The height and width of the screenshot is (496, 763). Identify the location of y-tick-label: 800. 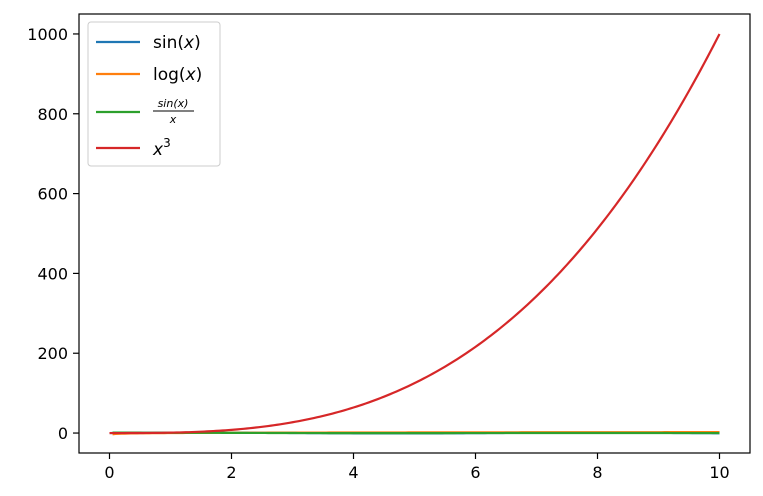
(52, 114).